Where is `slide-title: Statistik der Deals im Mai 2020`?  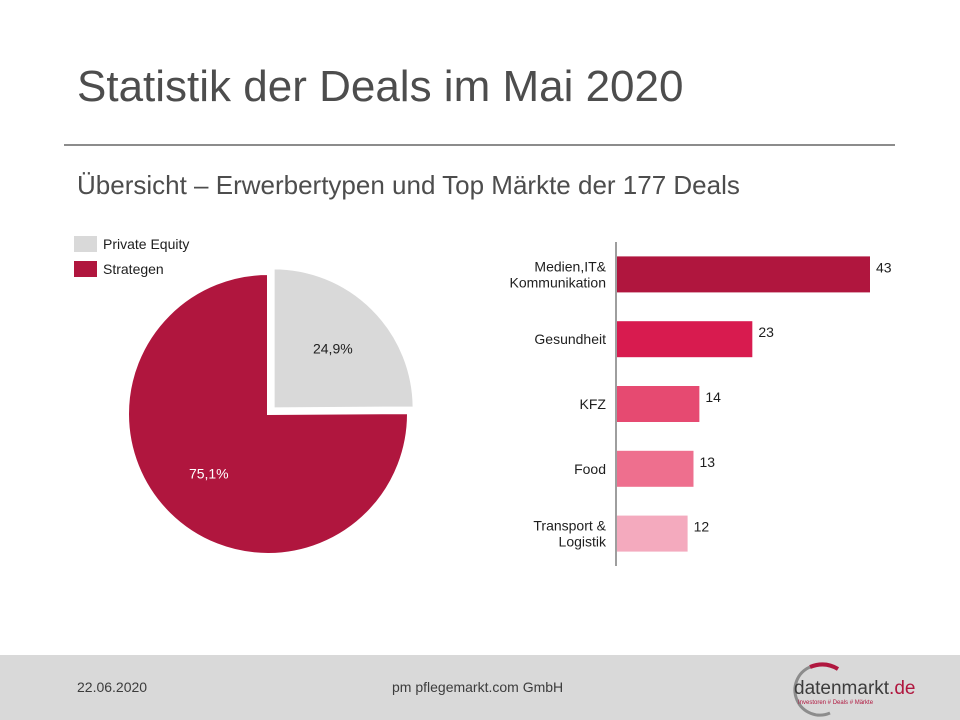 slide-title: Statistik der Deals im Mai 2020 is located at coordinates (380, 86).